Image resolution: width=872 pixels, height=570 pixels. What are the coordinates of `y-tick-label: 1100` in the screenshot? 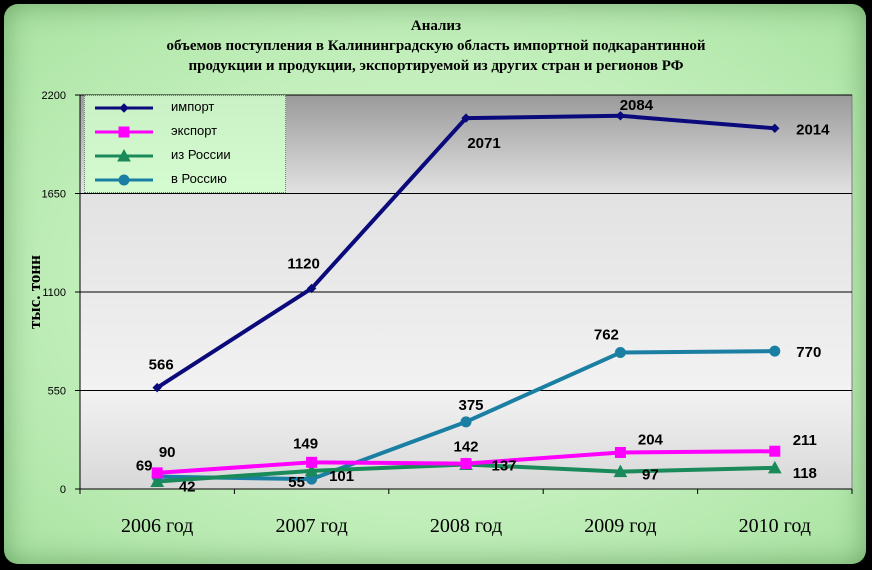 It's located at (54, 293).